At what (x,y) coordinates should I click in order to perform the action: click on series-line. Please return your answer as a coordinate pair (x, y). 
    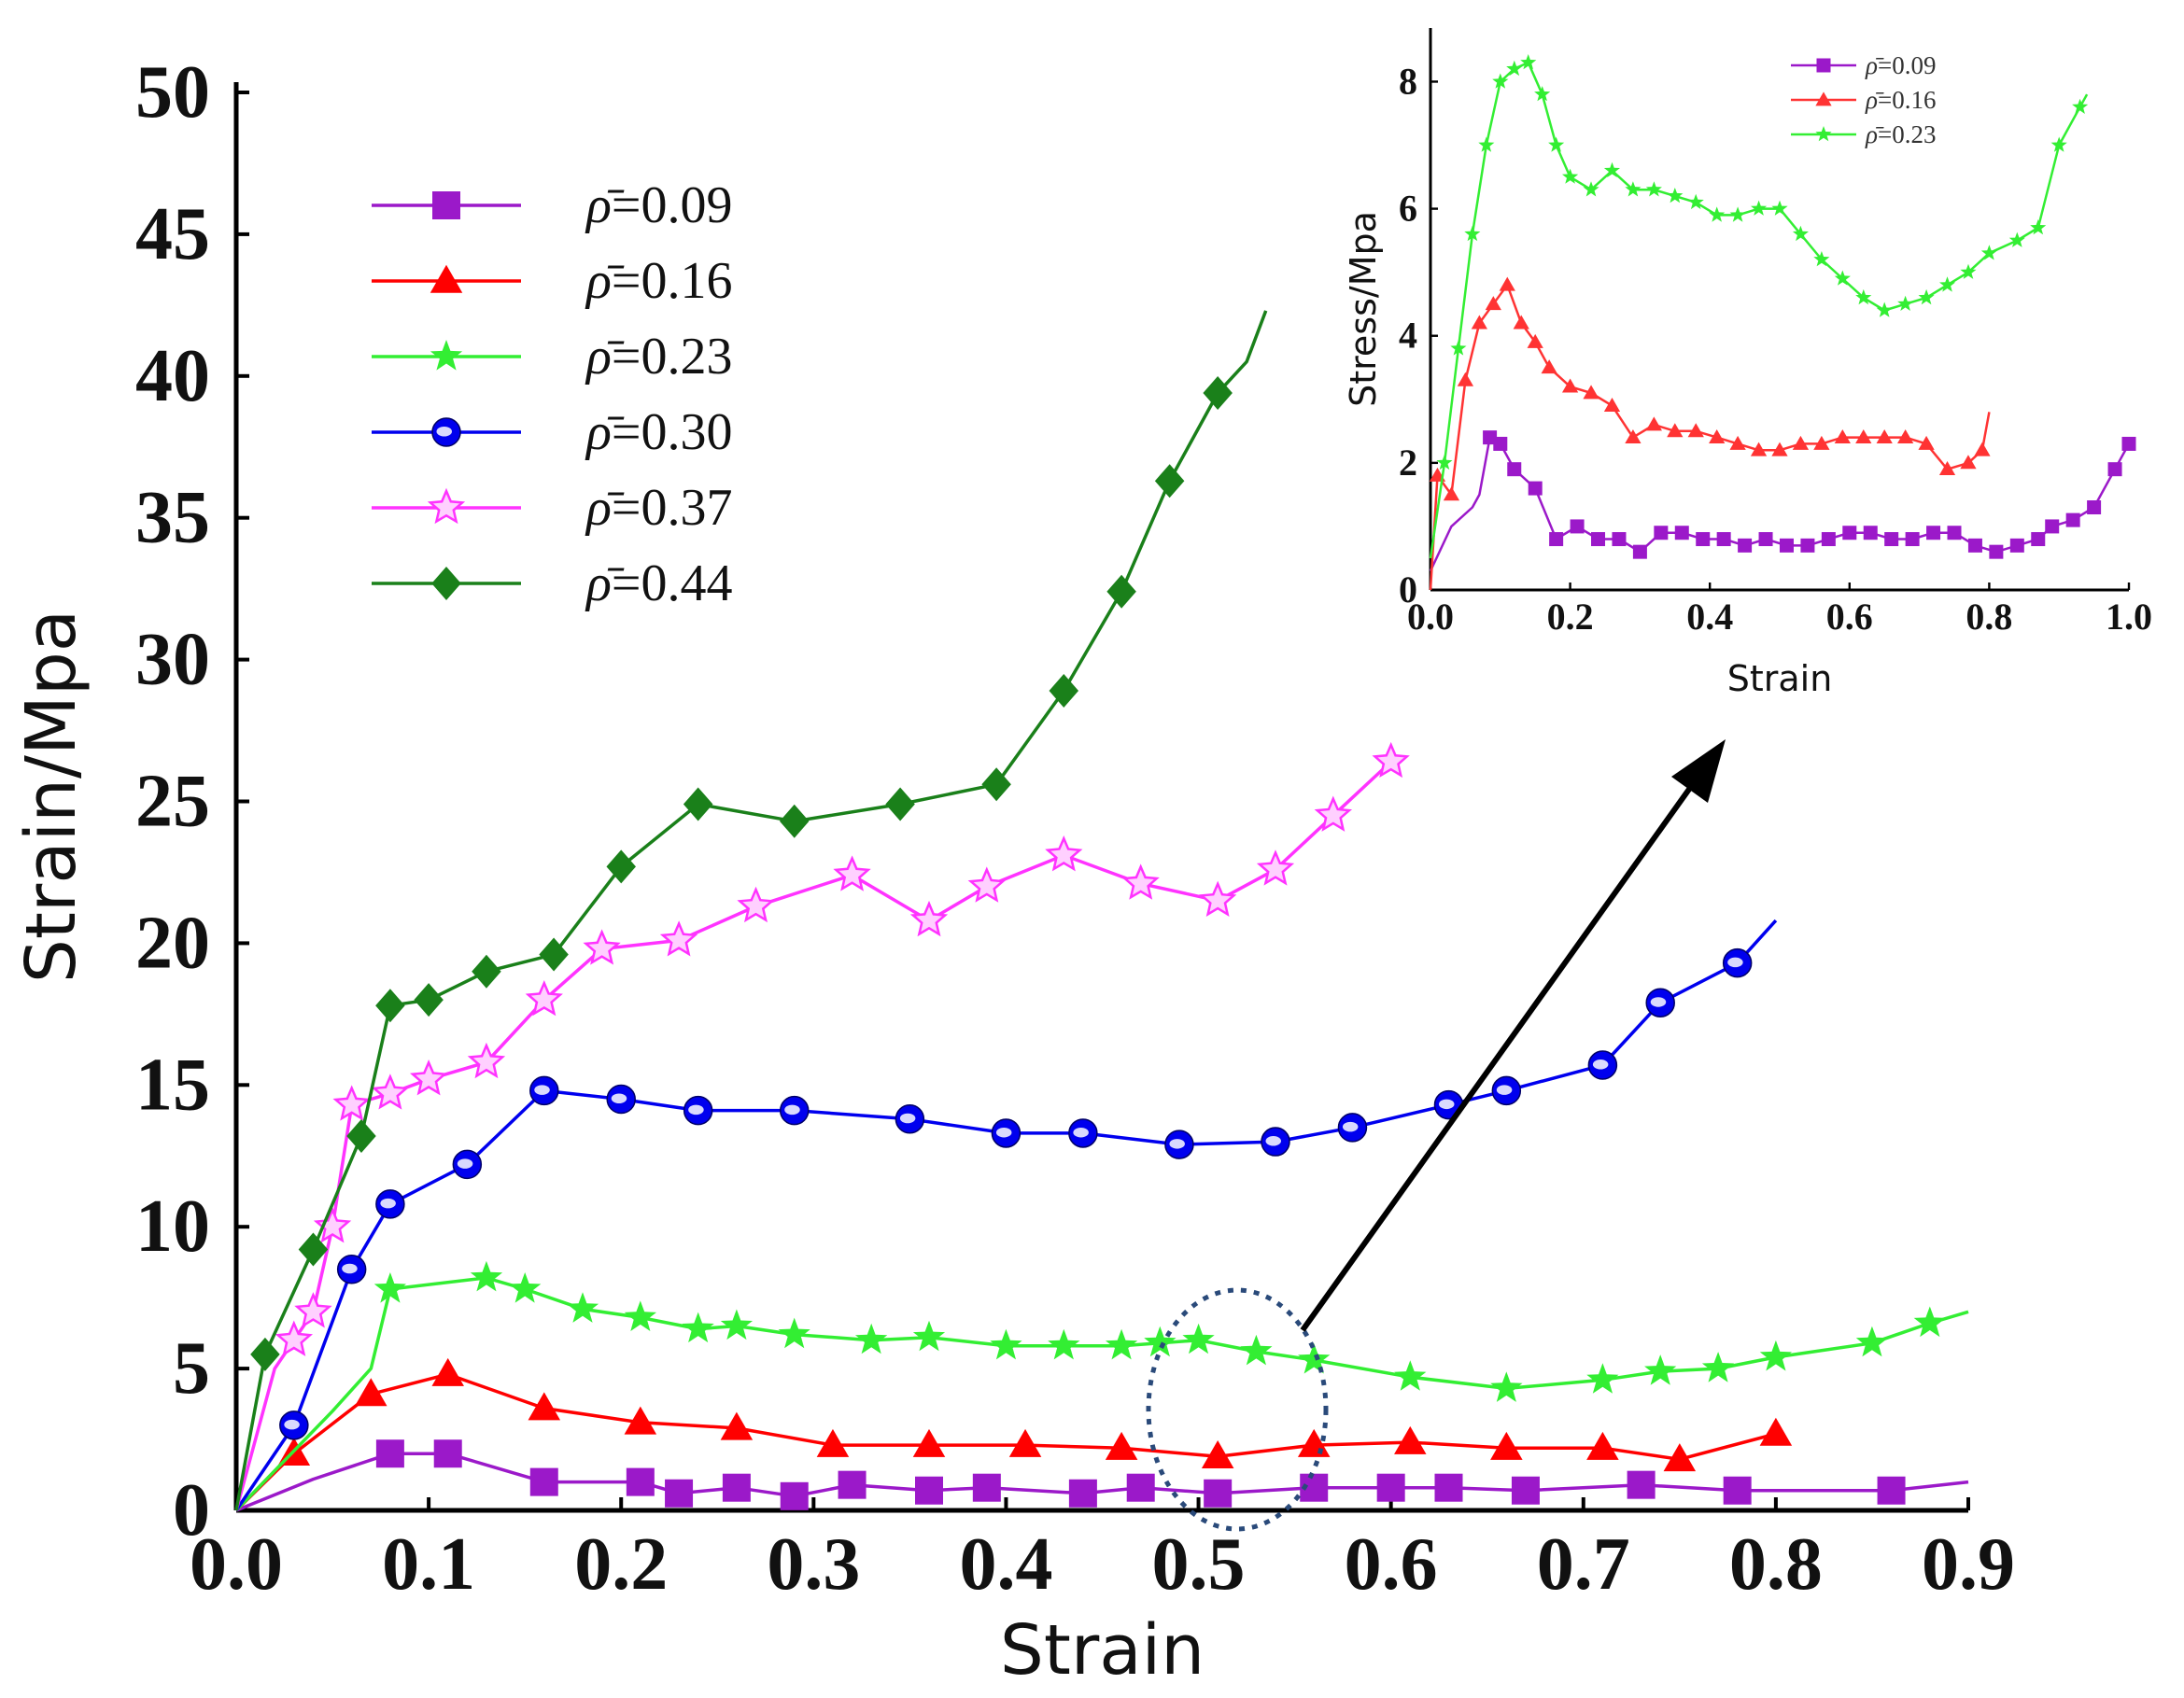
    Looking at the image, I should click on (1101, 1394).